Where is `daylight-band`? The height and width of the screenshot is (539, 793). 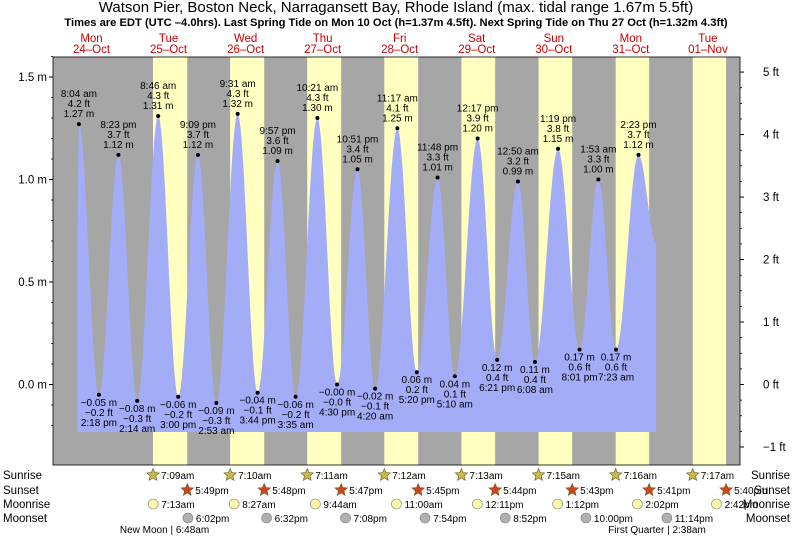
daylight-band is located at coordinates (709, 261).